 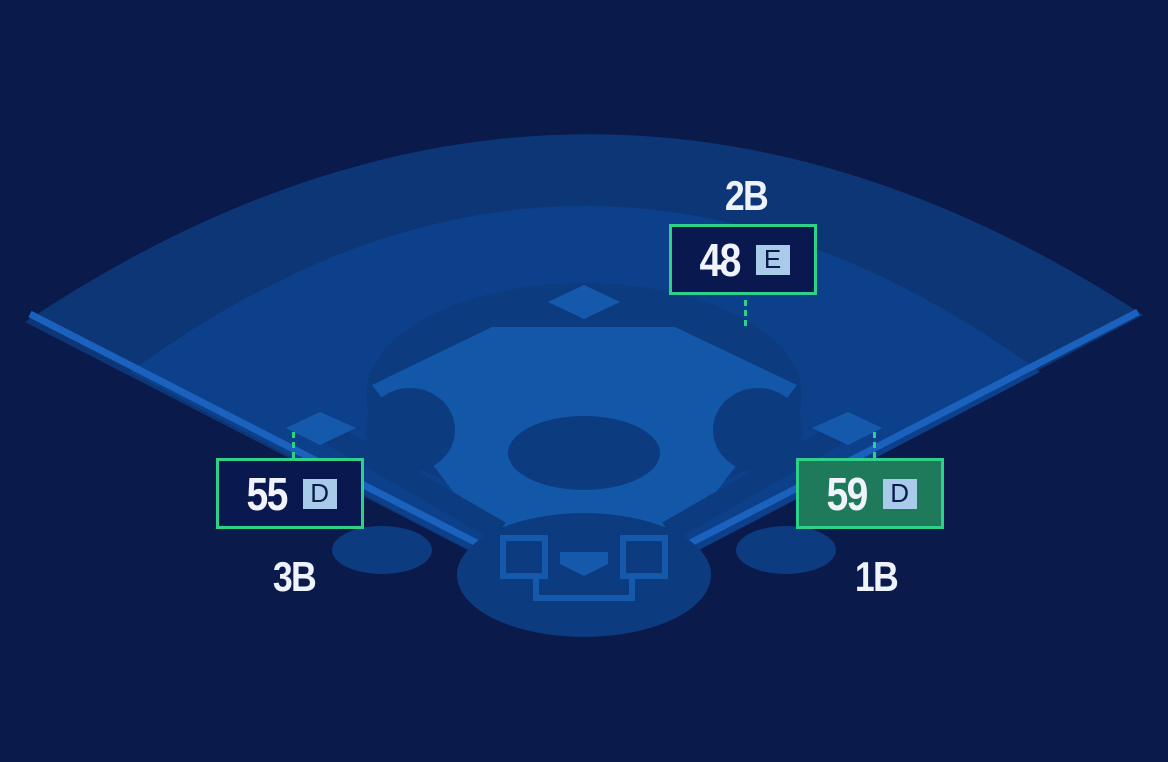 What do you see at coordinates (870, 493) in the screenshot?
I see `position-box-1b: 59 D` at bounding box center [870, 493].